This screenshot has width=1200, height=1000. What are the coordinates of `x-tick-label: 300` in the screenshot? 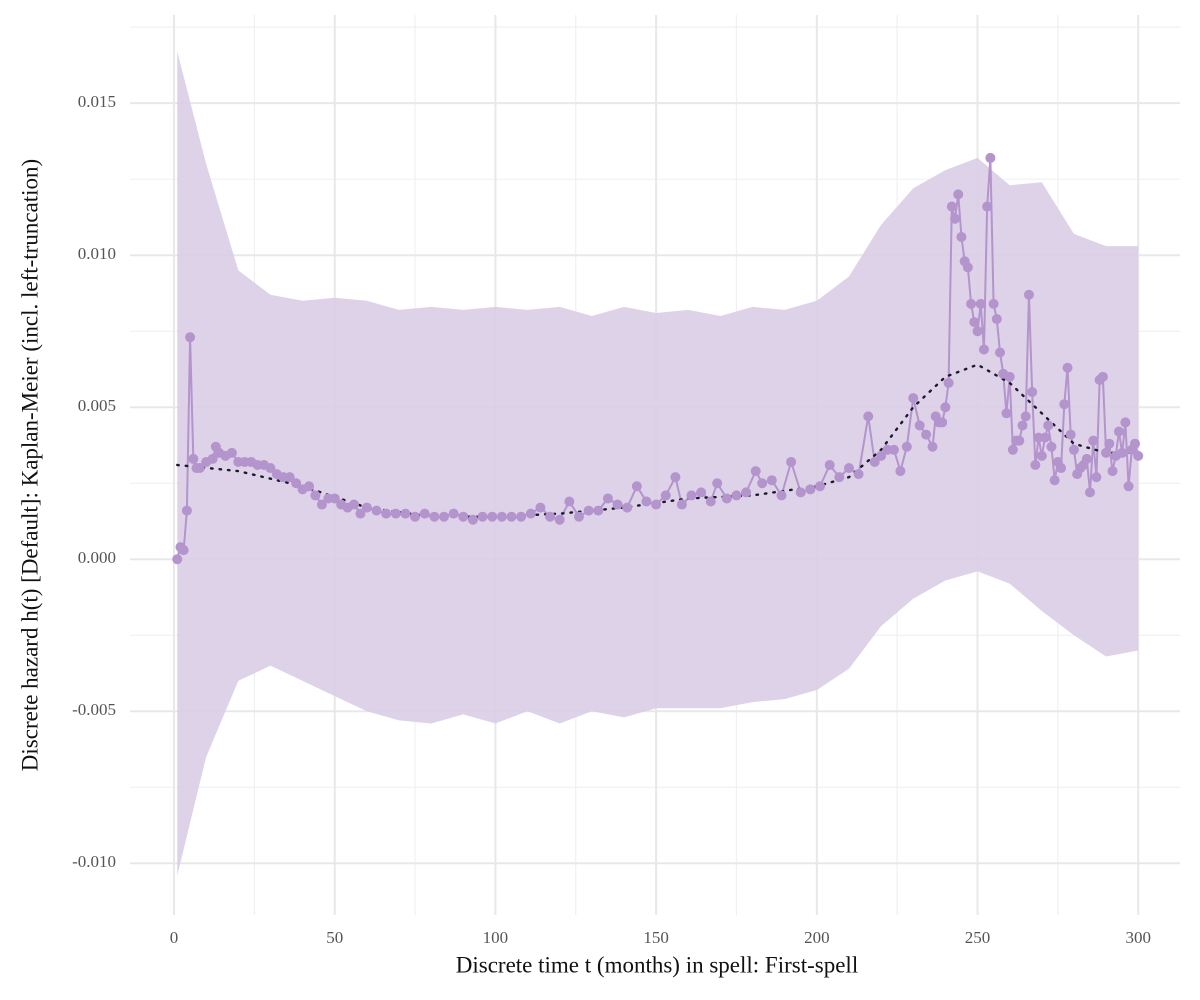 It's located at (1138, 937).